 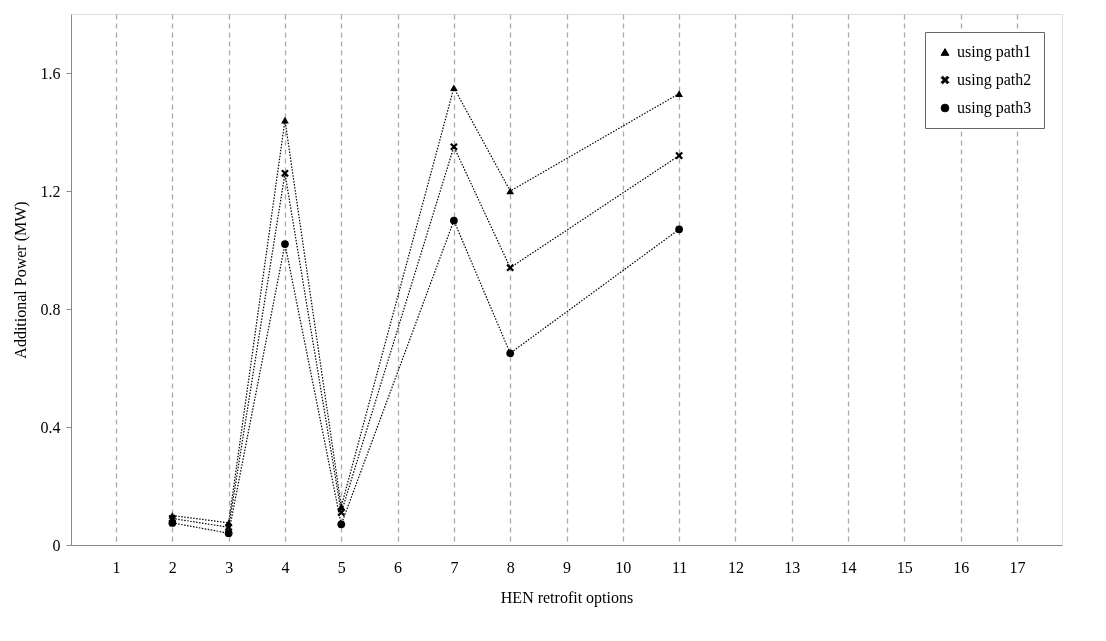 I want to click on x-tick-label: 3, so click(x=229, y=567).